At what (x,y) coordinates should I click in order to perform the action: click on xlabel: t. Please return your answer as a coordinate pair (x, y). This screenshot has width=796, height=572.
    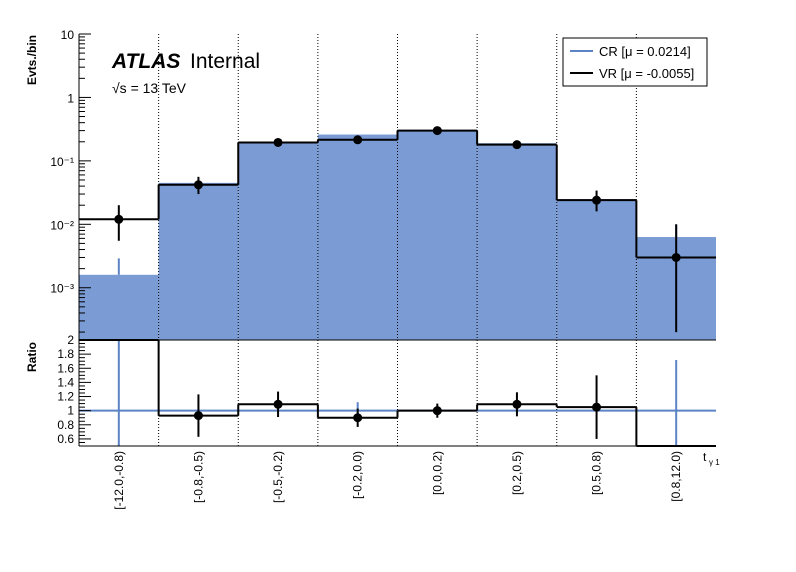
    Looking at the image, I should click on (705, 457).